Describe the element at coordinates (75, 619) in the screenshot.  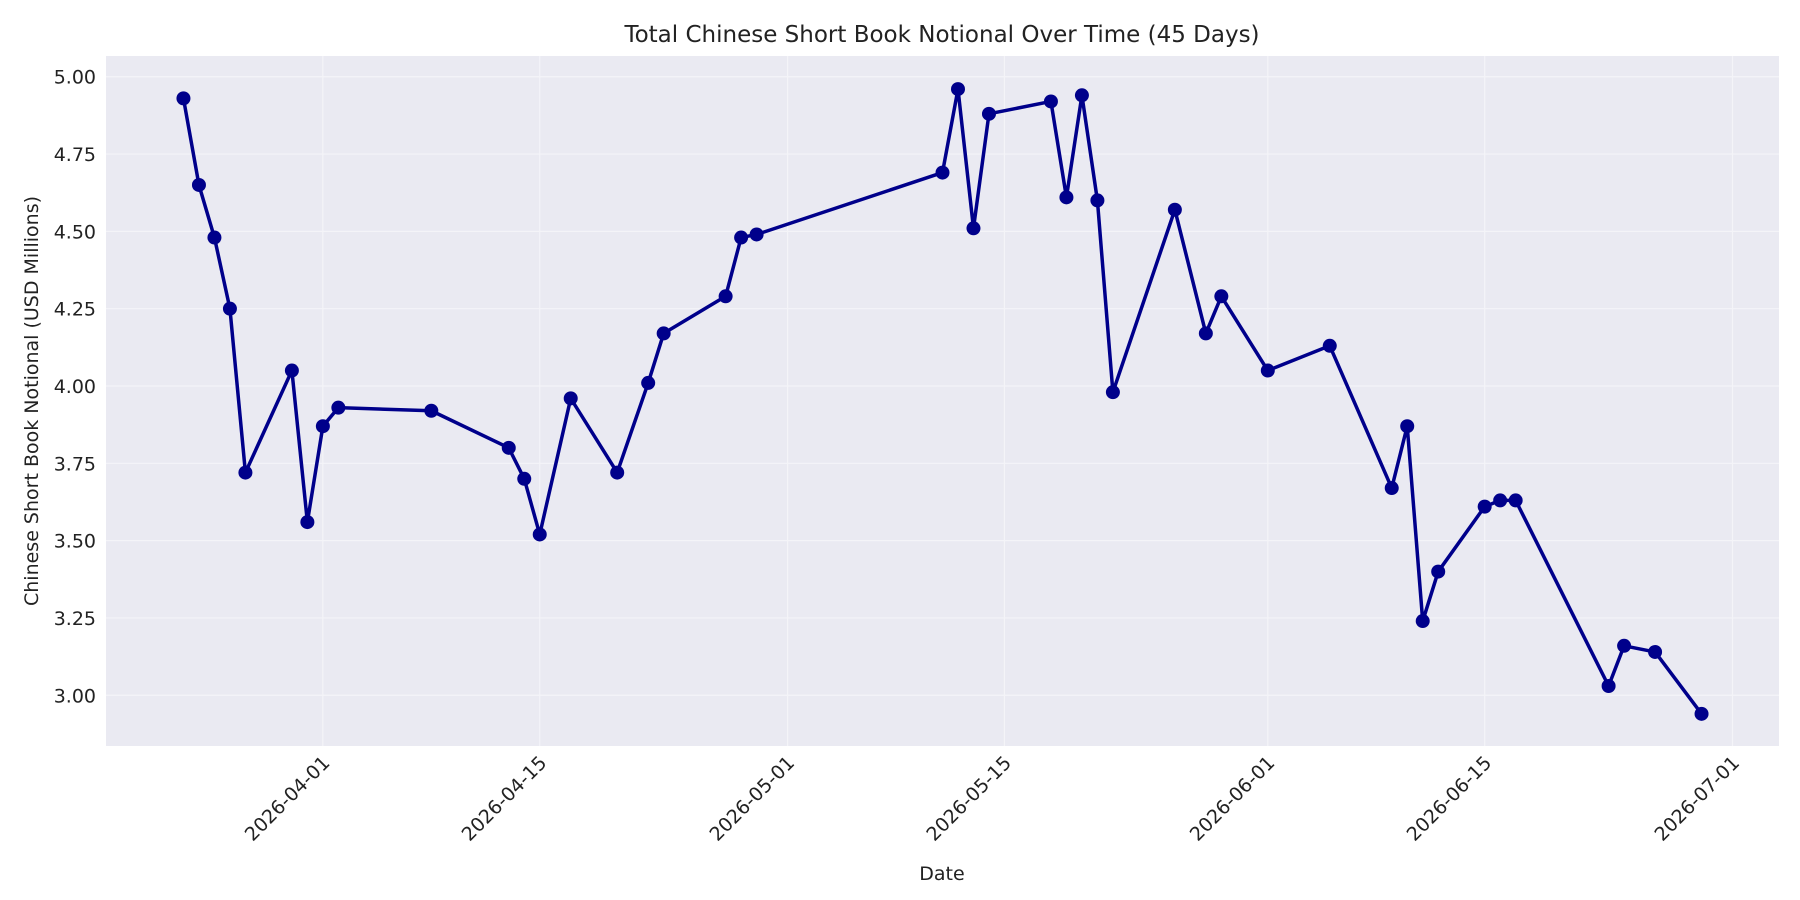
I see `y-tick-label: 3.25` at that location.